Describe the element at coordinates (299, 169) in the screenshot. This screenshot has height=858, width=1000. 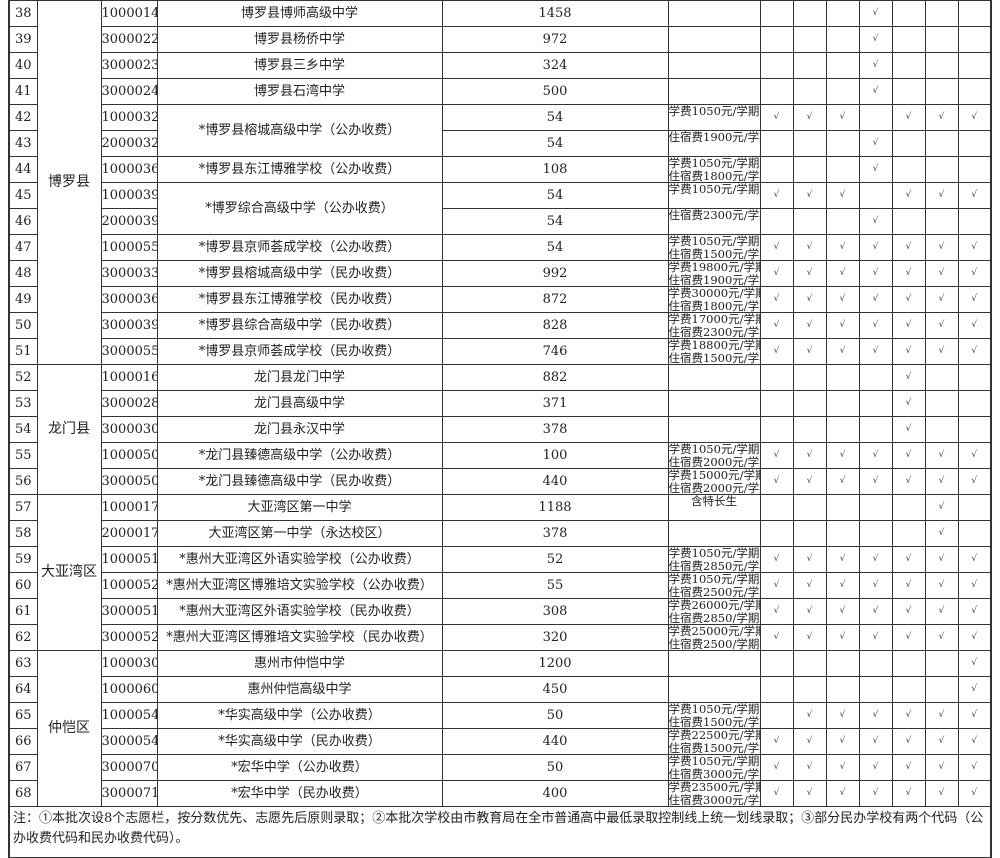
I see `school-name: *博罗县东江博雅学校（公办收费）` at that location.